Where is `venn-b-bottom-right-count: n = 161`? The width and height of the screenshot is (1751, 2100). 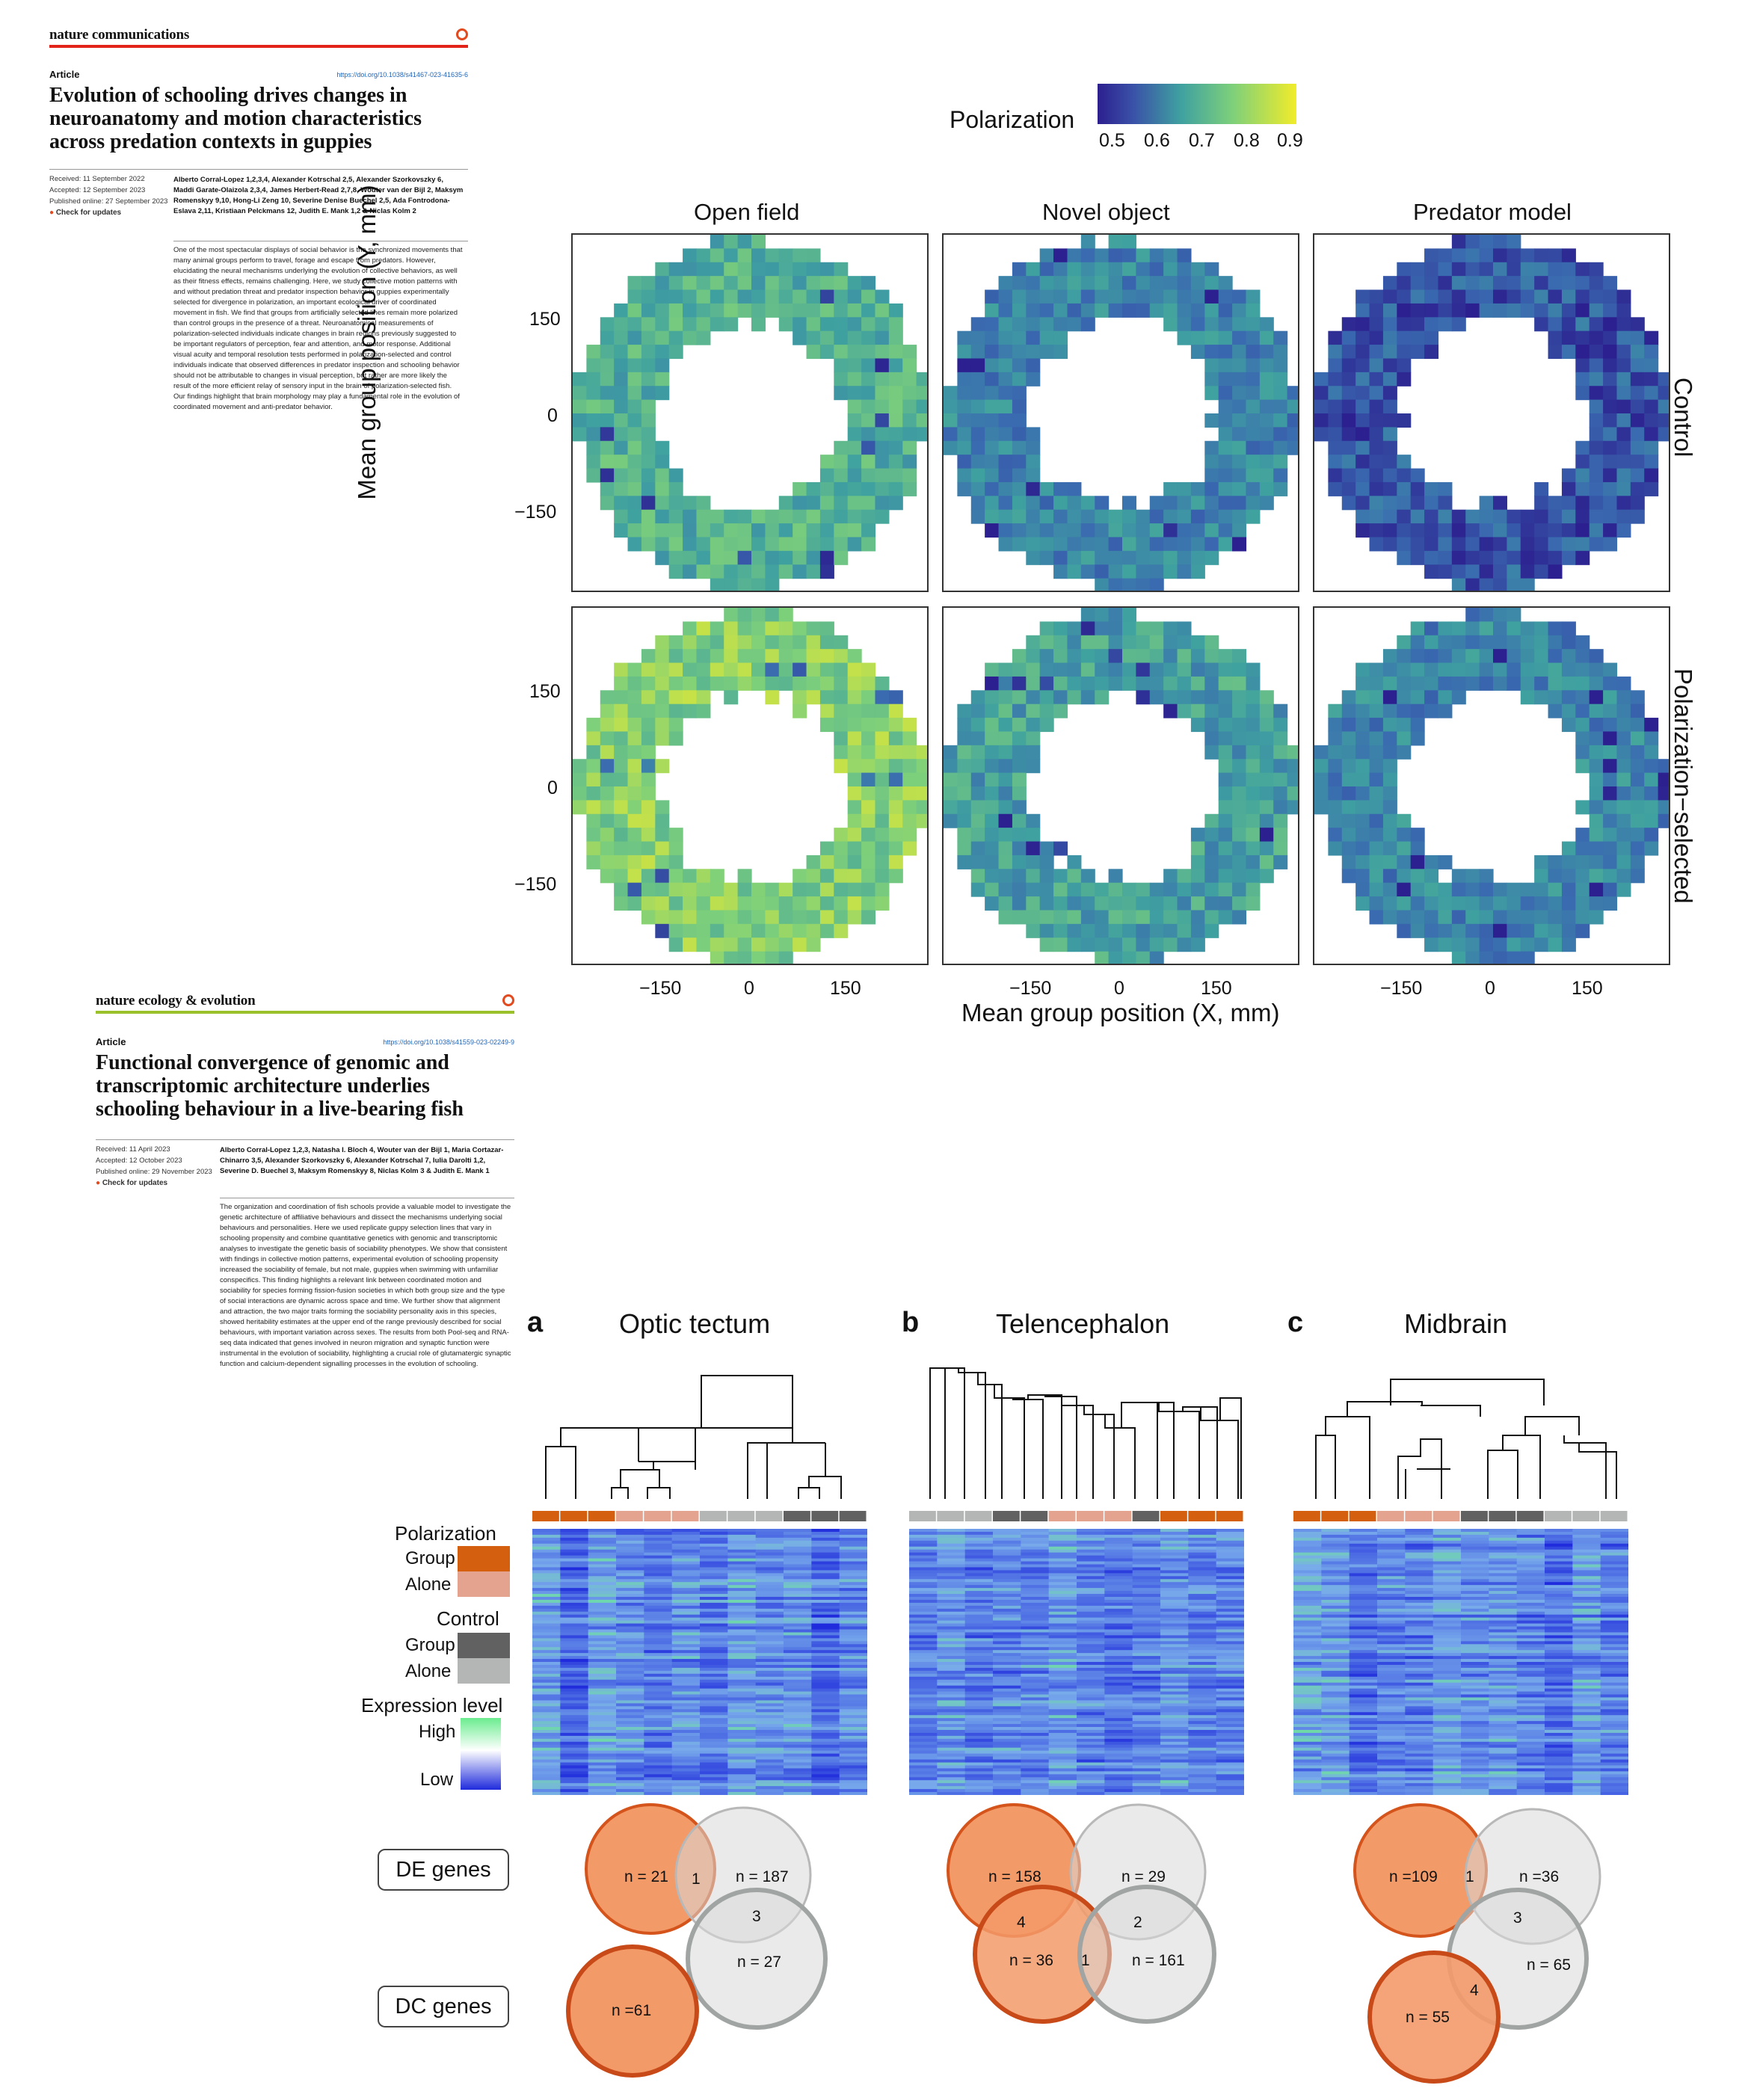
venn-b-bottom-right-count: n = 161 is located at coordinates (1158, 1961).